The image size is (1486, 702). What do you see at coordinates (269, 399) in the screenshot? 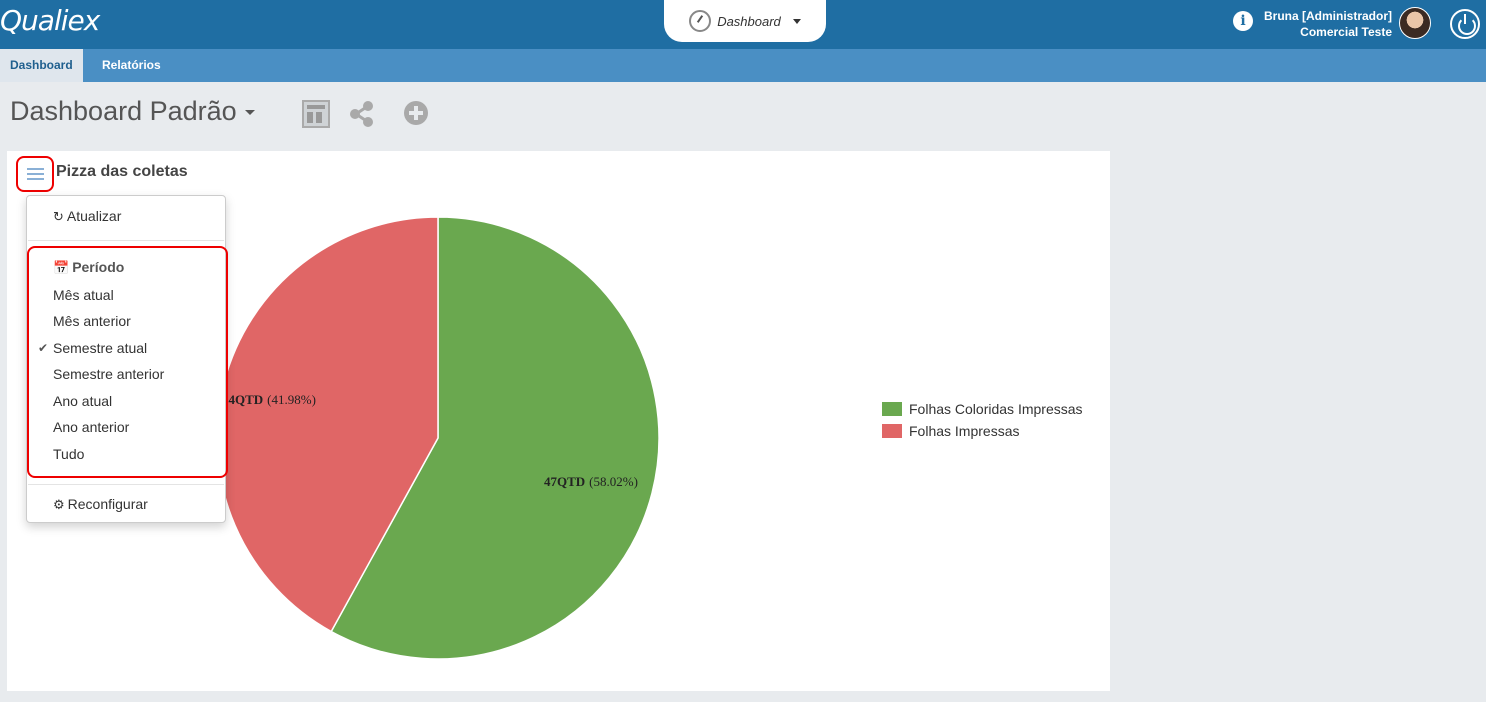
I see `pie-label-folhas-impressas: 34QTD (41.98%)` at bounding box center [269, 399].